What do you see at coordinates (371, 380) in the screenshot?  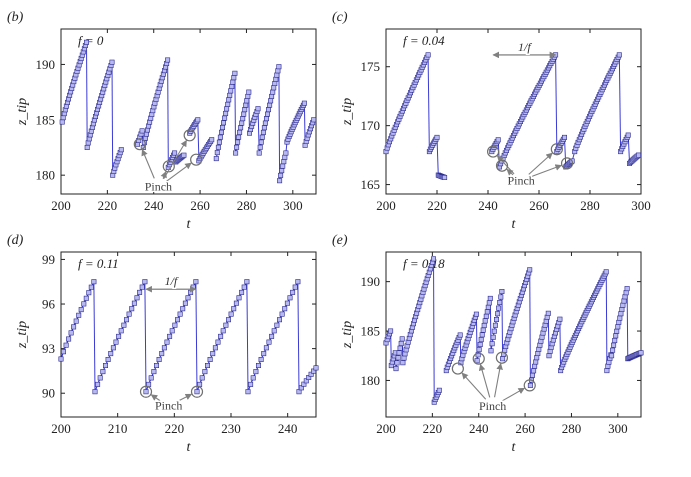 I see `y-tick-label: 180` at bounding box center [371, 380].